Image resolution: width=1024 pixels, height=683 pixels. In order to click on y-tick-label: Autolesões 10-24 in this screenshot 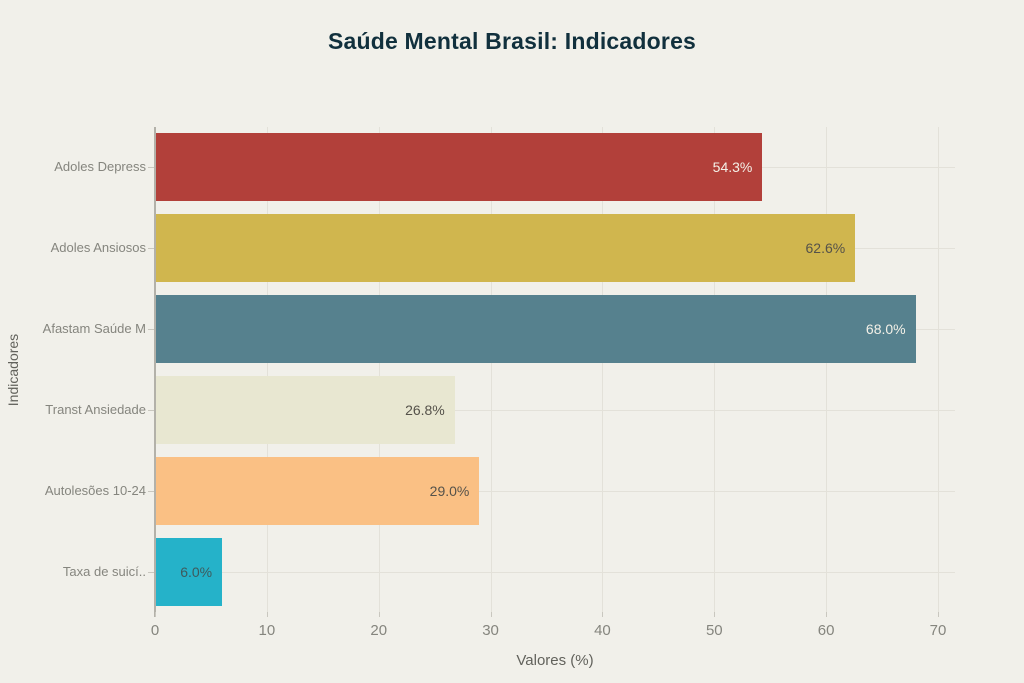, I will do `click(95, 490)`.